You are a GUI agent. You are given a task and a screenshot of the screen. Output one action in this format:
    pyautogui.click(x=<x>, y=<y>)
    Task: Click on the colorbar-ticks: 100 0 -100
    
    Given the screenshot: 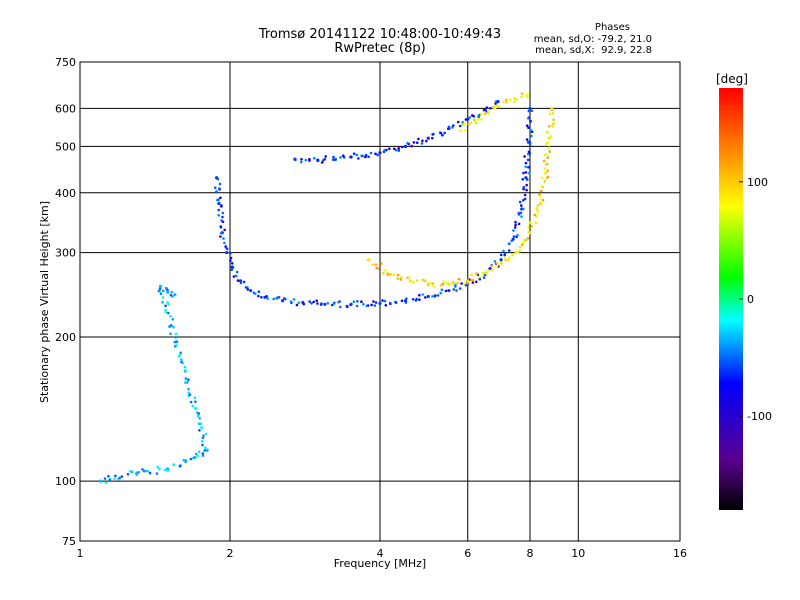 What is the action you would take?
    pyautogui.click(x=755, y=299)
    